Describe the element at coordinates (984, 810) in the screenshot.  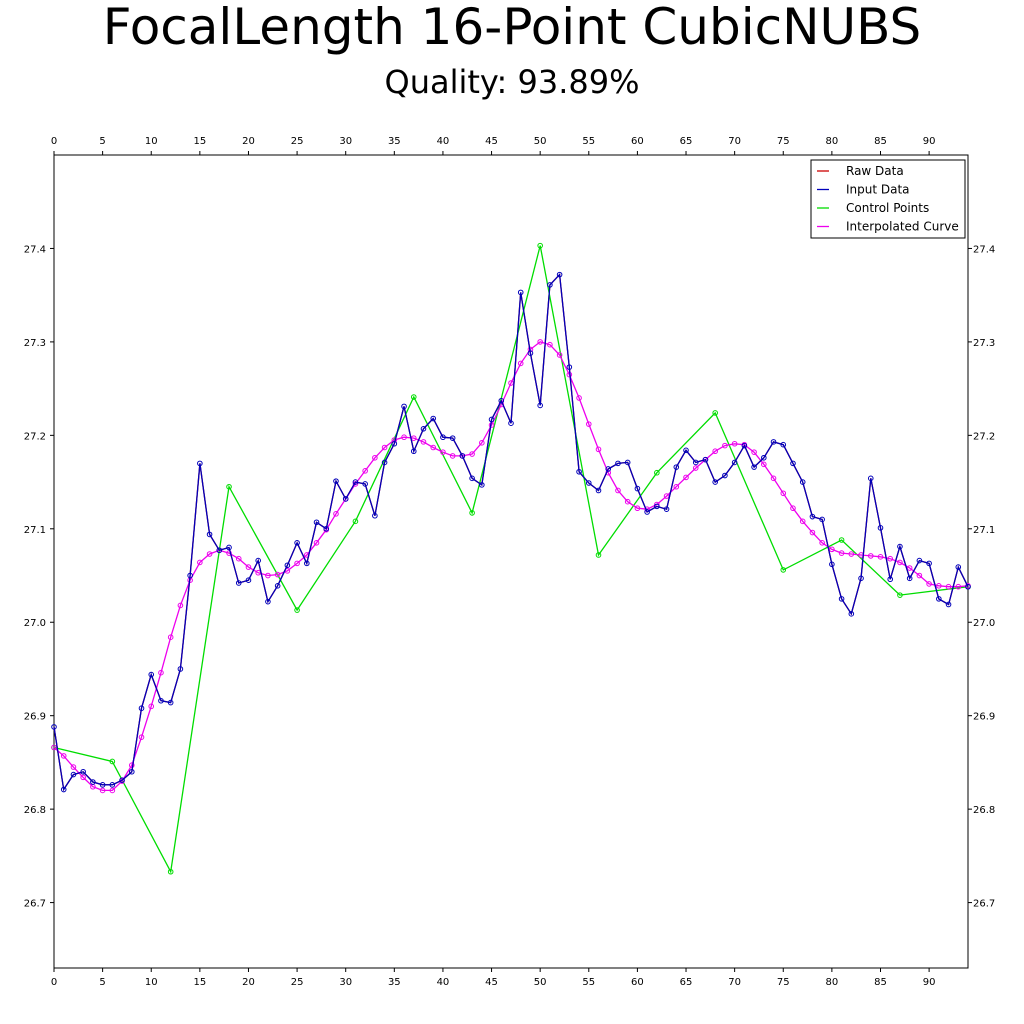
I see `y-tick-label-right: 26.8` at that location.